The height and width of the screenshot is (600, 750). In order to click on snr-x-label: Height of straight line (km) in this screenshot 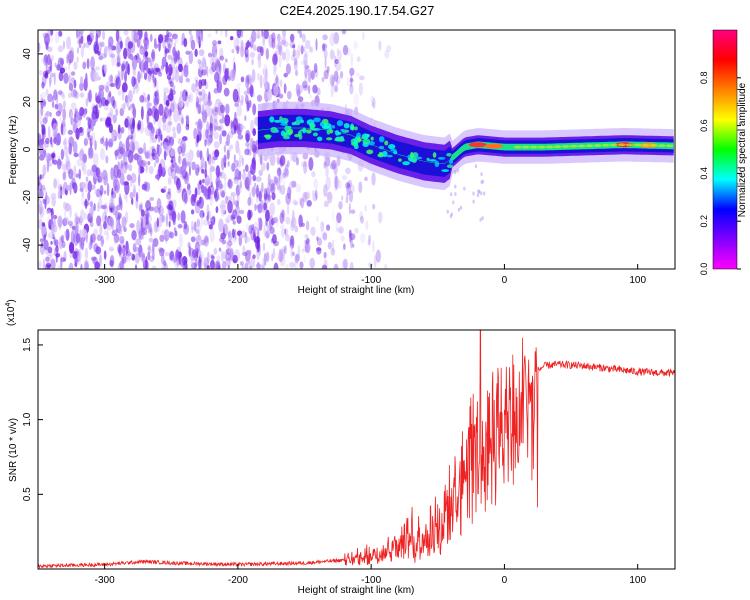, I will do `click(356, 590)`.